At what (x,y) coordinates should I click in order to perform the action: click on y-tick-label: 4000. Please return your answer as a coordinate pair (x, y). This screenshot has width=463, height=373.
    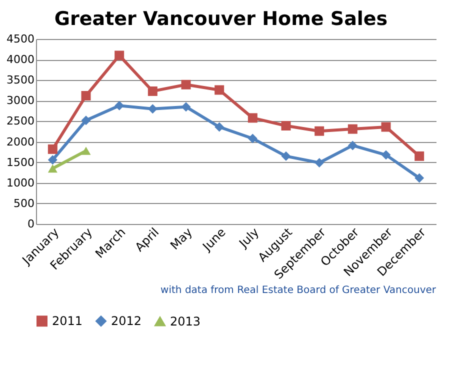
    Looking at the image, I should click on (20, 59).